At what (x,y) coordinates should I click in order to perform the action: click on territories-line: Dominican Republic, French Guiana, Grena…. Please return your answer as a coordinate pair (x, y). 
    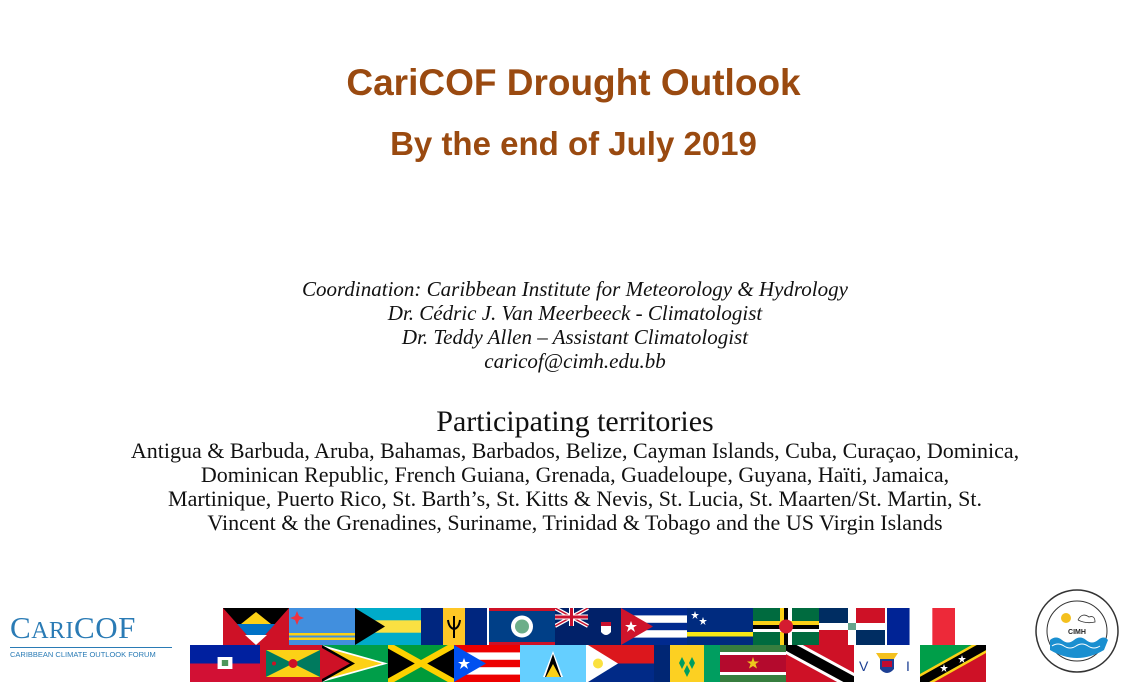
    Looking at the image, I should click on (575, 474).